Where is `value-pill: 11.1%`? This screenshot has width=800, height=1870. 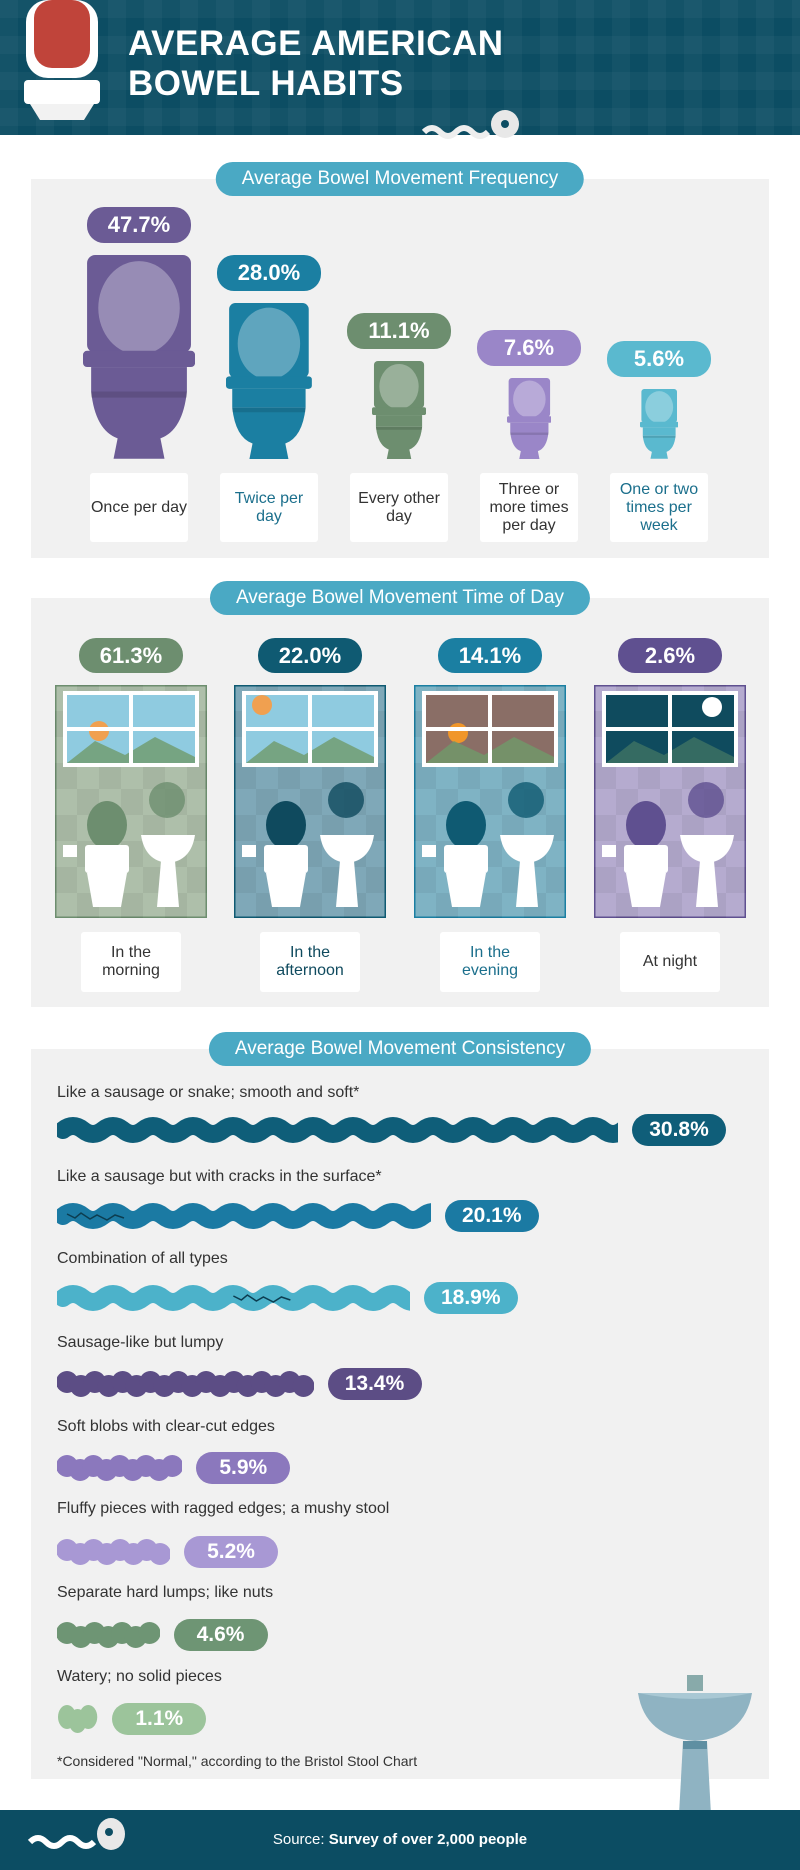 value-pill: 11.1% is located at coordinates (399, 330).